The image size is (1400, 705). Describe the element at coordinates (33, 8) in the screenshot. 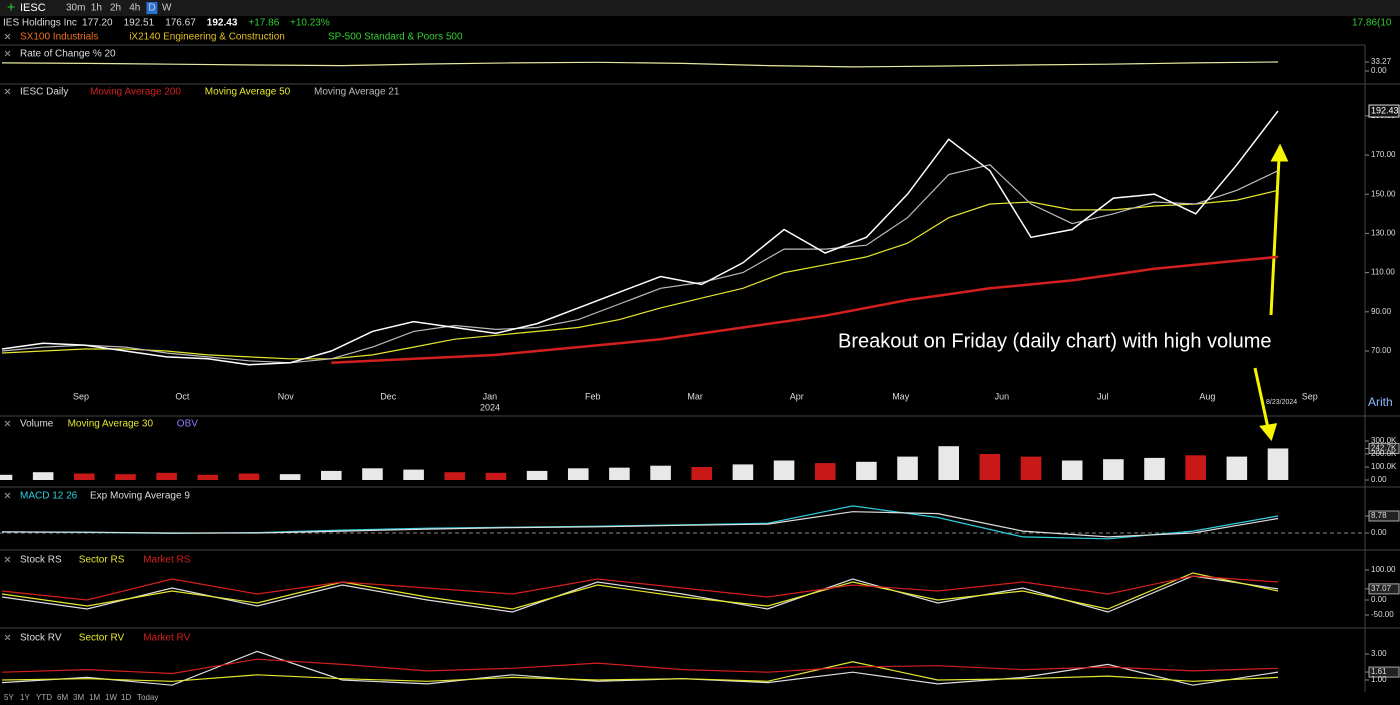

I see `ticker: IESC` at that location.